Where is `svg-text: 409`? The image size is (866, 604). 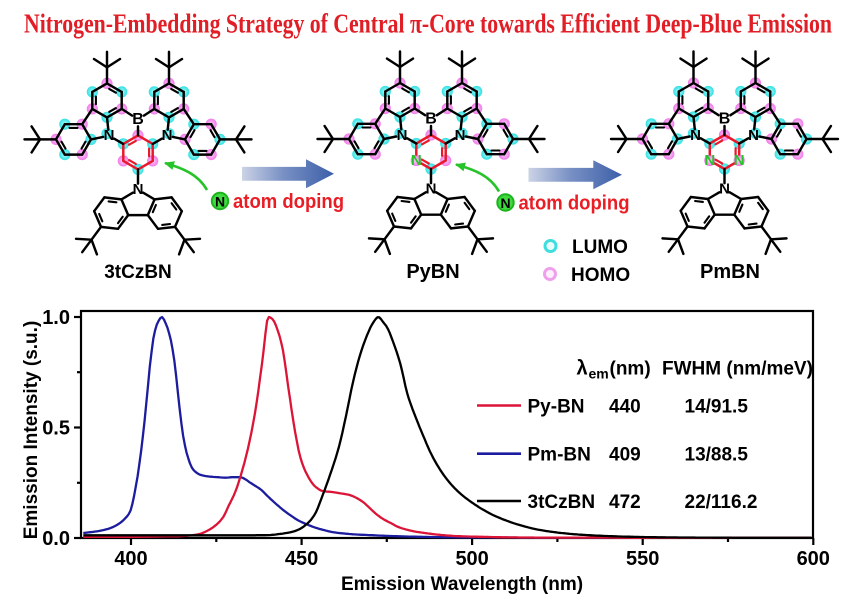
svg-text: 409 is located at coordinates (625, 455).